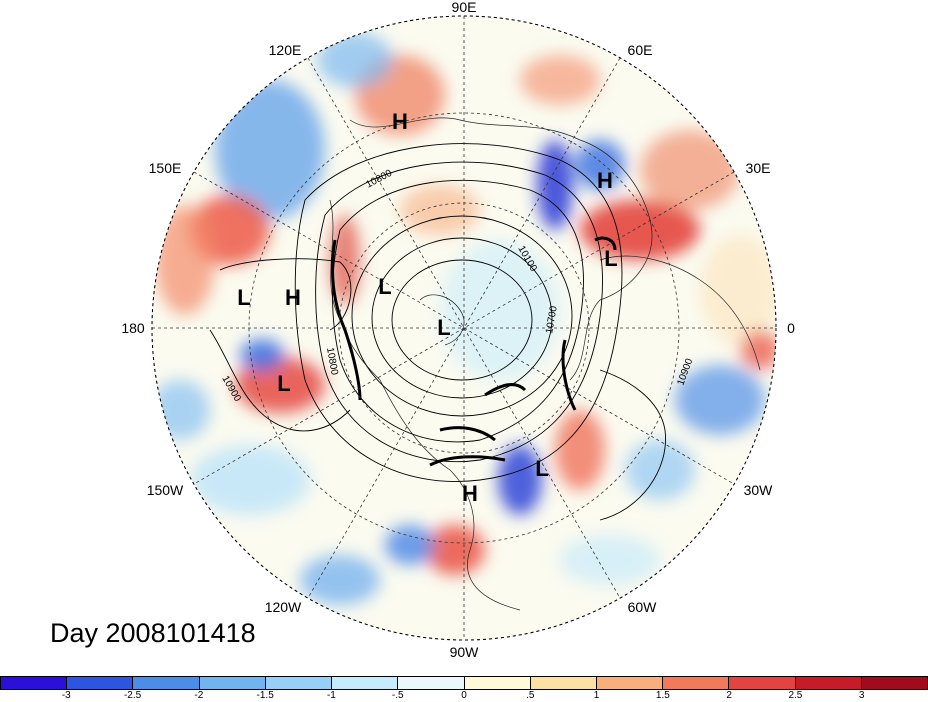 Image resolution: width=928 pixels, height=702 pixels. Describe the element at coordinates (791, 328) in the screenshot. I see `lon-label-0: 0` at that location.